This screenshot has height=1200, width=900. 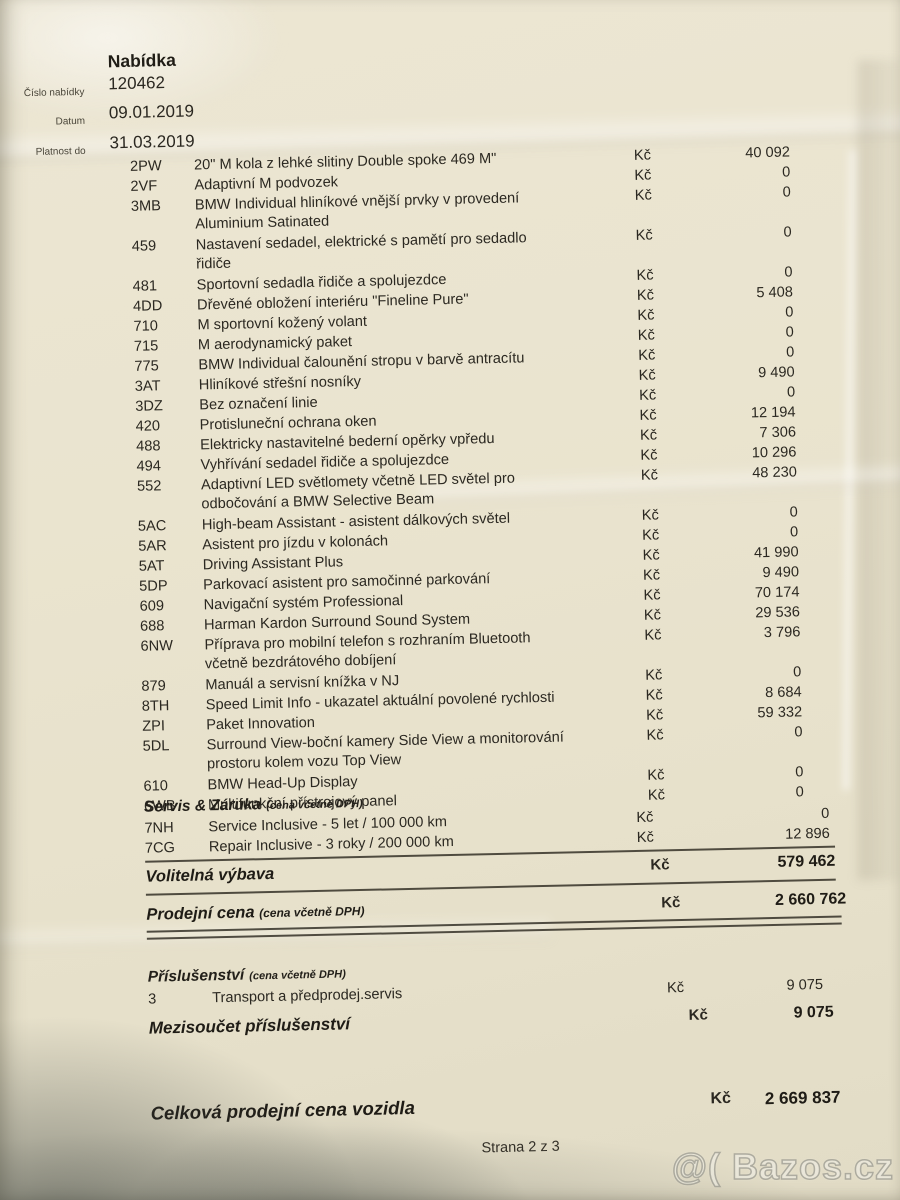 What do you see at coordinates (283, 1110) in the screenshot?
I see `grand-total-label: Celková prodejní cena vozidla` at bounding box center [283, 1110].